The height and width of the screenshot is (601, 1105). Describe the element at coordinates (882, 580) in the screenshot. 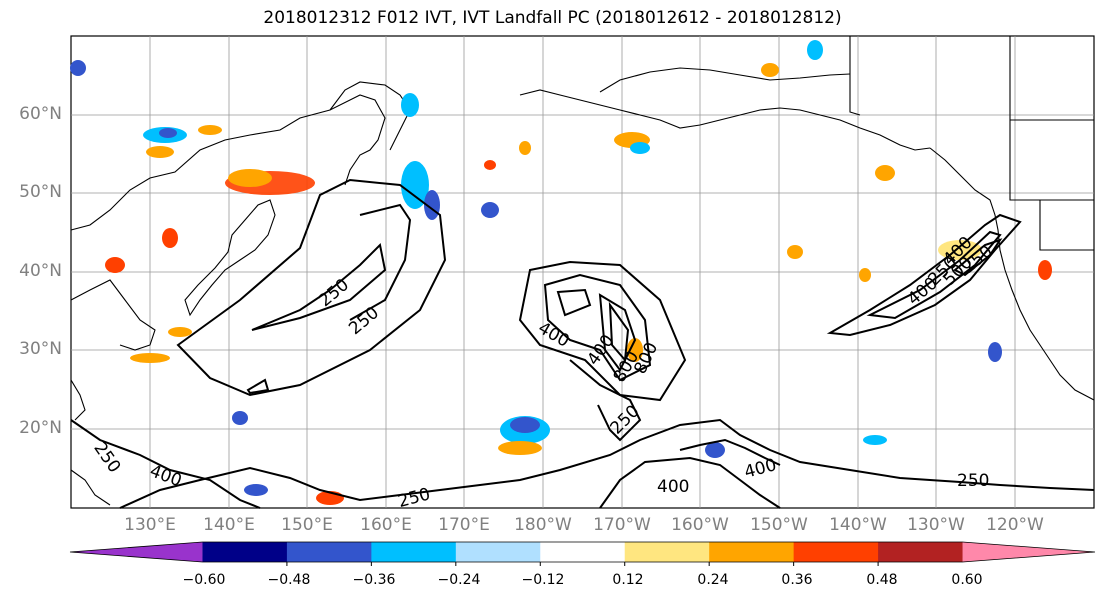

I see `colorbar-tick-label: 0.48` at that location.